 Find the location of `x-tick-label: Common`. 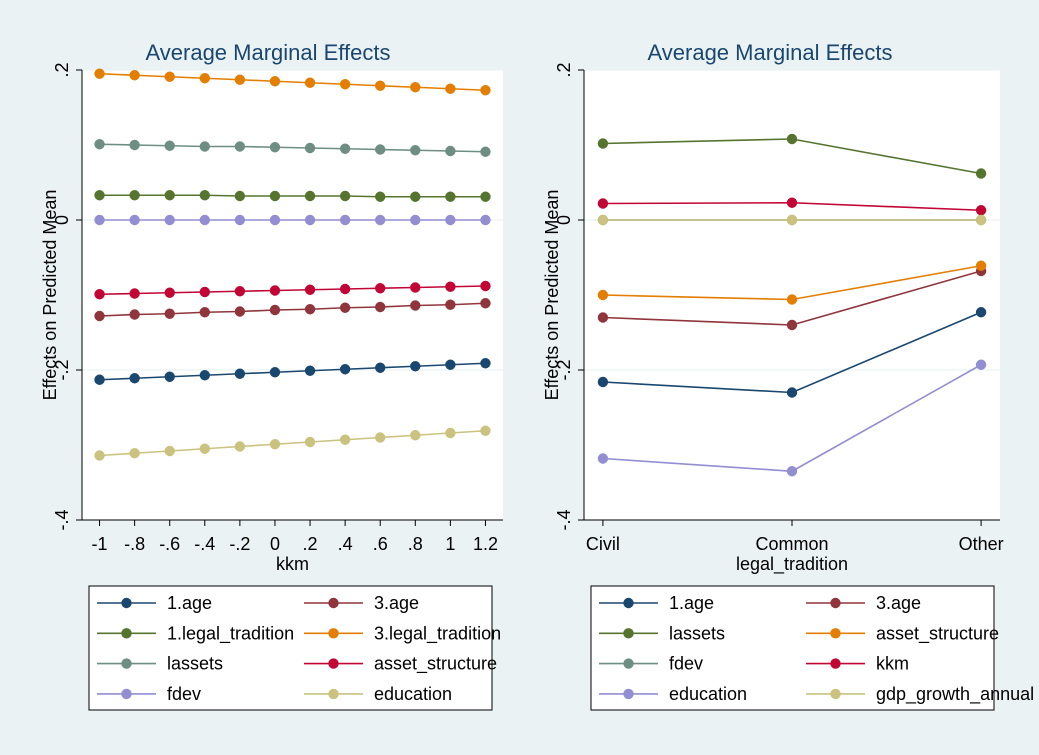

x-tick-label: Common is located at coordinates (791, 544).